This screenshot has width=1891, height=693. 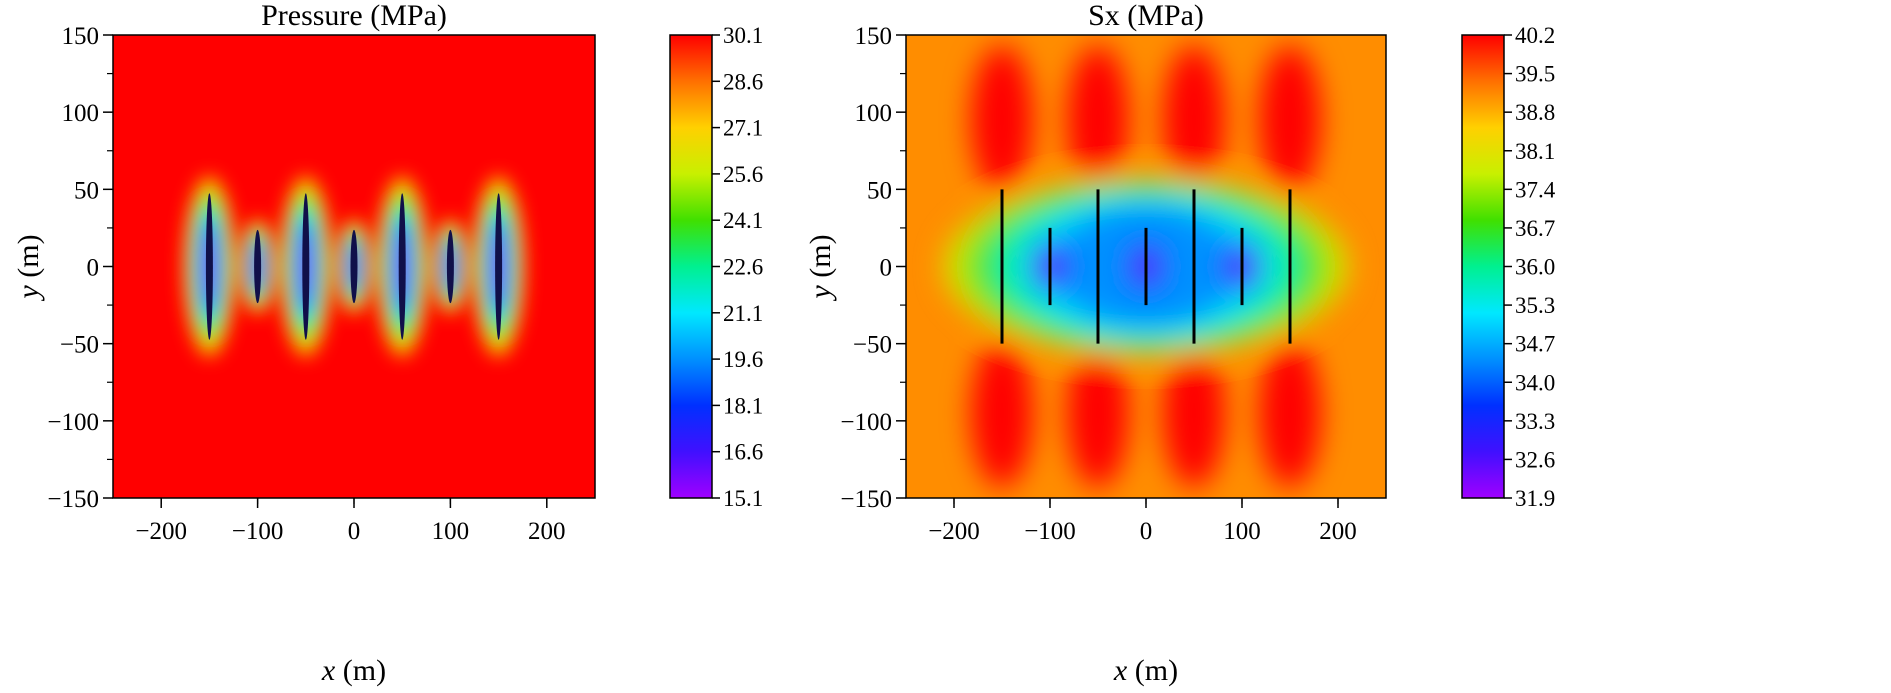 What do you see at coordinates (743, 35) in the screenshot?
I see `colorbar-tick-label: 30.1` at bounding box center [743, 35].